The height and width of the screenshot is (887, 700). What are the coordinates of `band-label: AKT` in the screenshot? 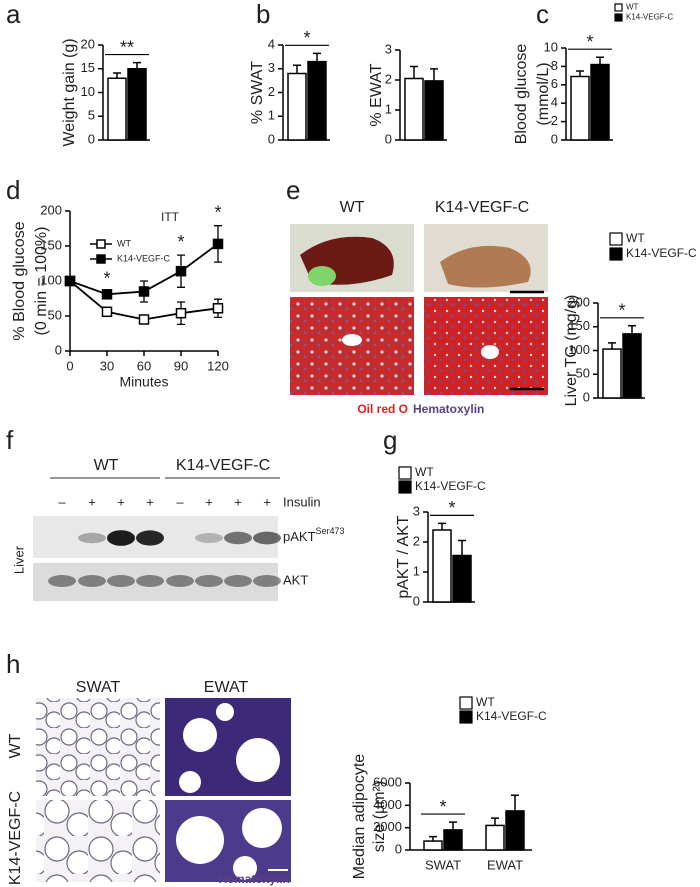 It's located at (295, 579).